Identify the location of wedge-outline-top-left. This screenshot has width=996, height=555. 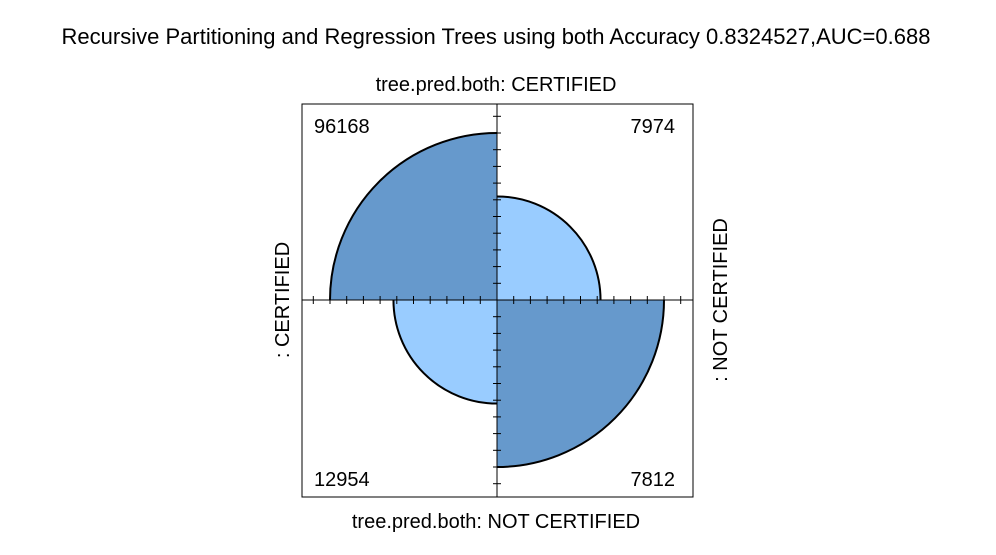
(413, 216).